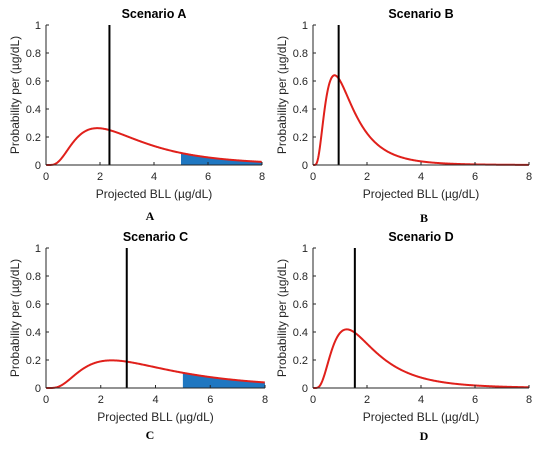 The width and height of the screenshot is (550, 452). What do you see at coordinates (150, 435) in the screenshot?
I see `panel-letter: C` at bounding box center [150, 435].